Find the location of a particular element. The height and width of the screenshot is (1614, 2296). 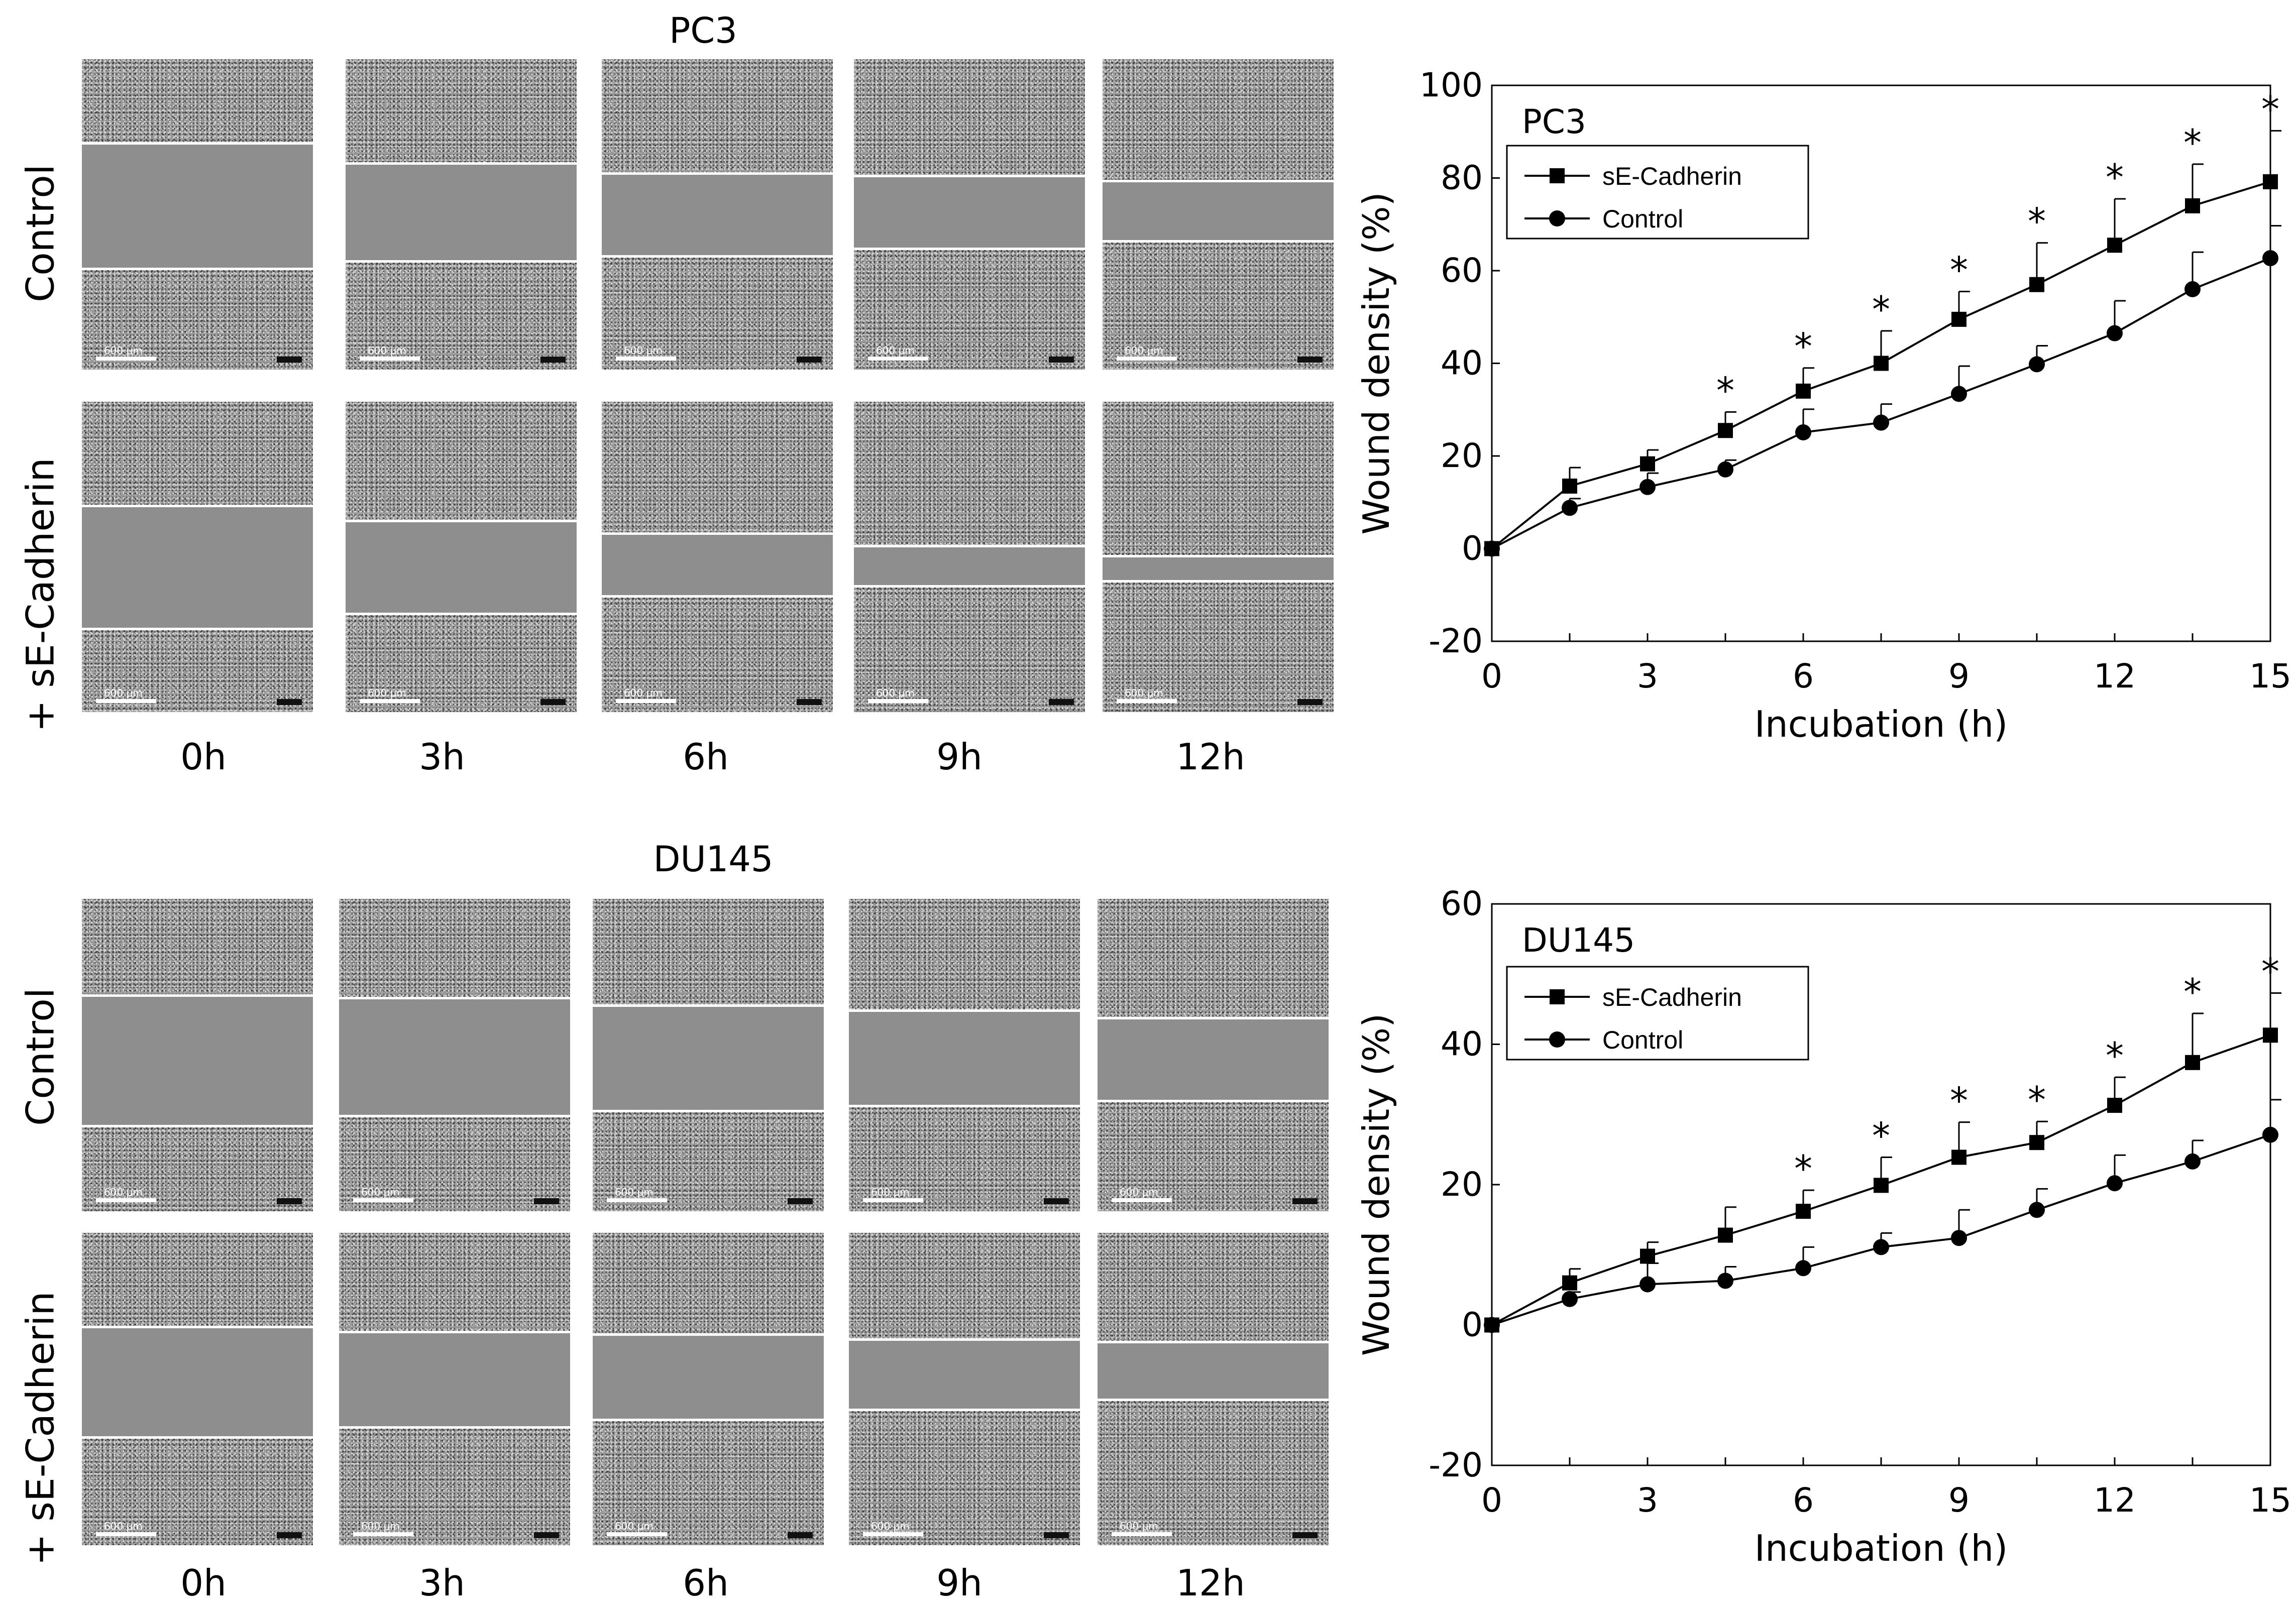

pc3-micrograph-title: PC3 is located at coordinates (703, 30).